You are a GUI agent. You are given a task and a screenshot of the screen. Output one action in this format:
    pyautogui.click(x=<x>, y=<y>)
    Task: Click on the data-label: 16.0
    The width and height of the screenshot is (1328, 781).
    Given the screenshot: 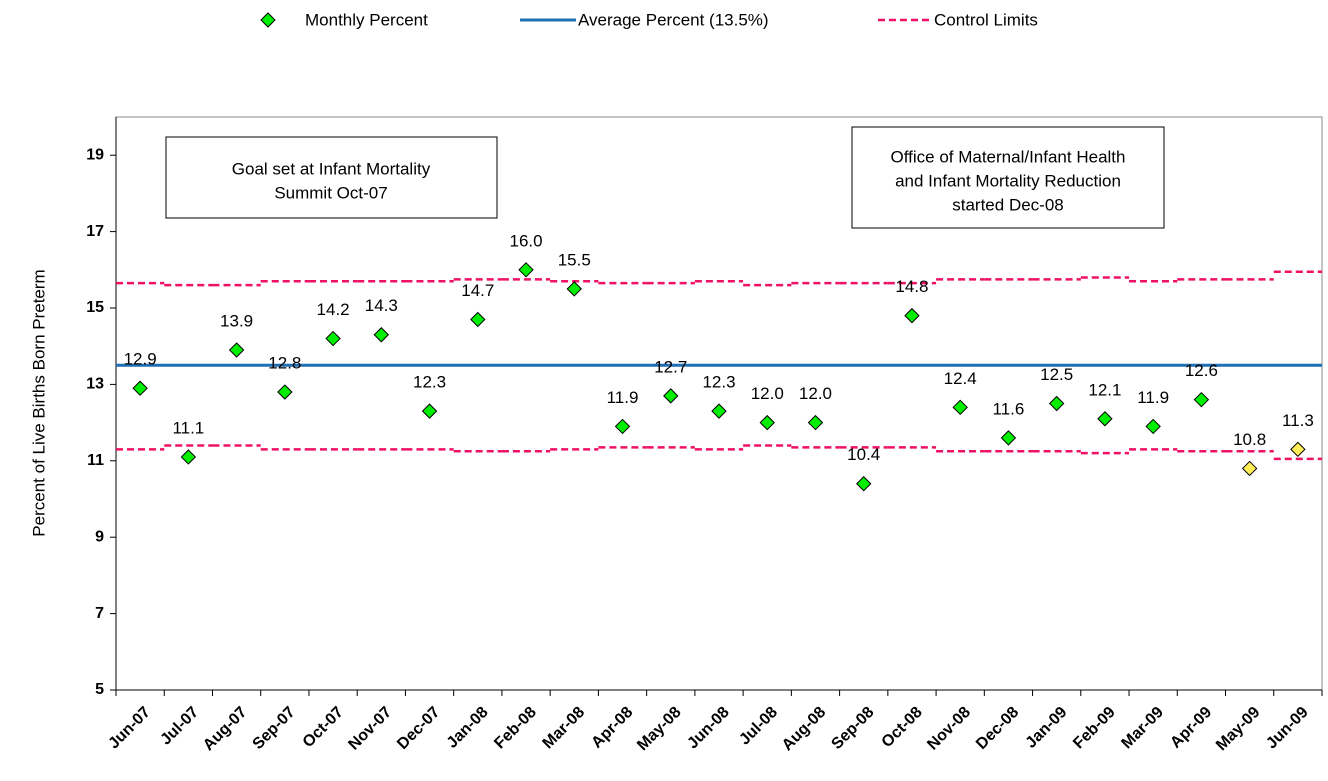 What is the action you would take?
    pyautogui.click(x=525, y=240)
    